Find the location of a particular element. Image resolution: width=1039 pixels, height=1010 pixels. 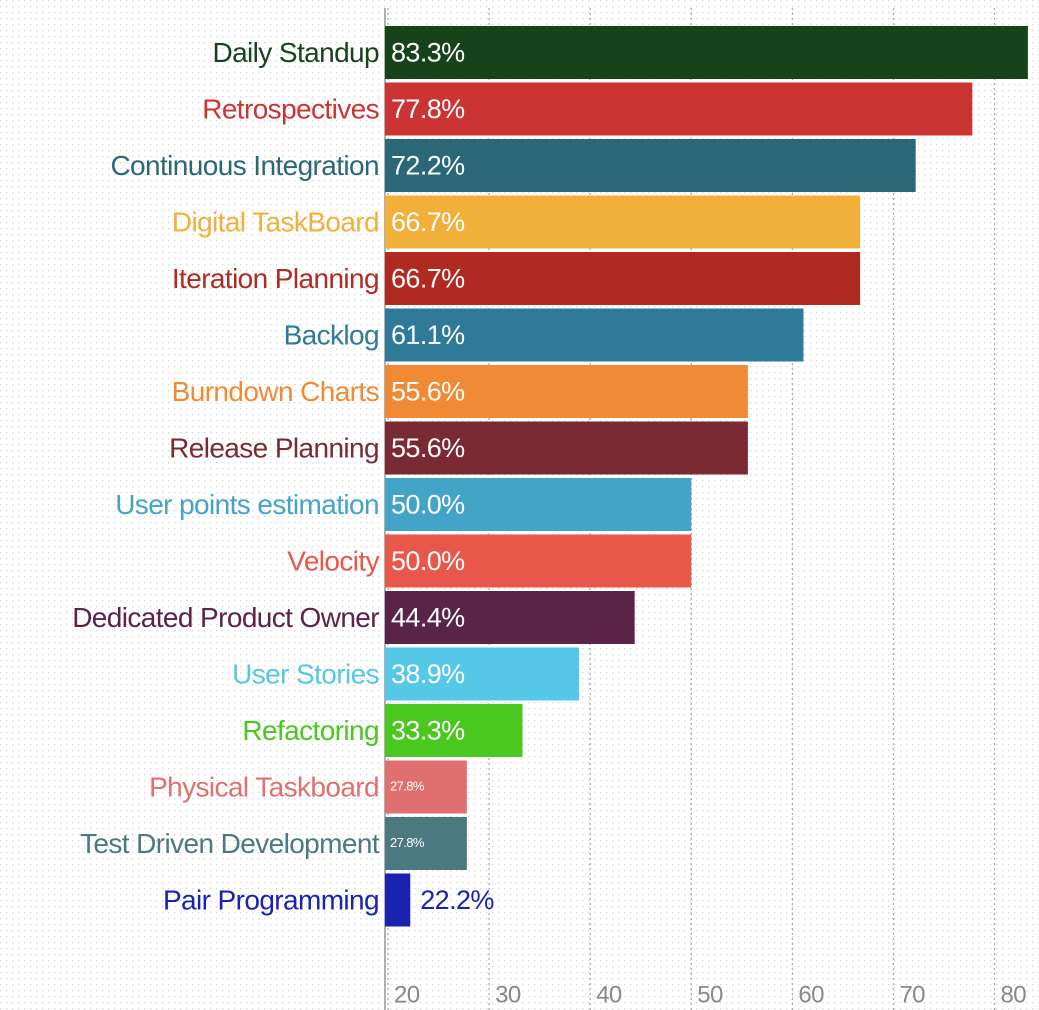

category-label: Physical Taskboard is located at coordinates (264, 786).